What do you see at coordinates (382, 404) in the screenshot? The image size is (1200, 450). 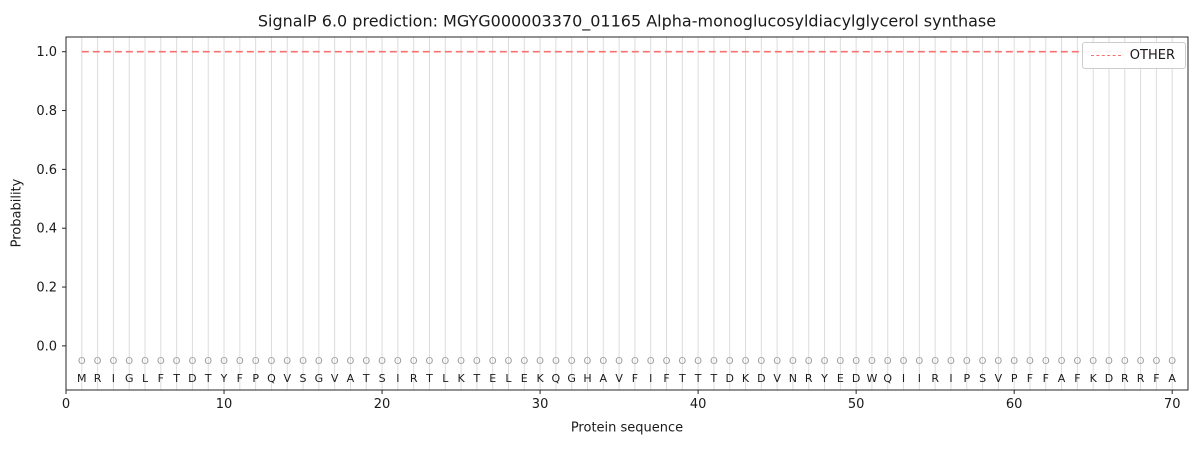 I see `x-tick-label: 20` at bounding box center [382, 404].